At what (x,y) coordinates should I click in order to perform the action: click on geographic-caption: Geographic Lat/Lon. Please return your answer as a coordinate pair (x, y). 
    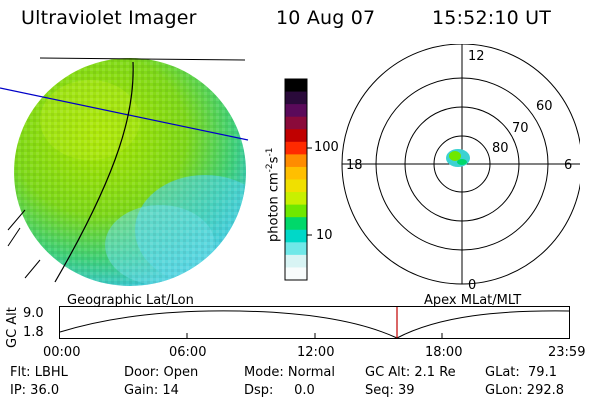
    Looking at the image, I should click on (130, 300).